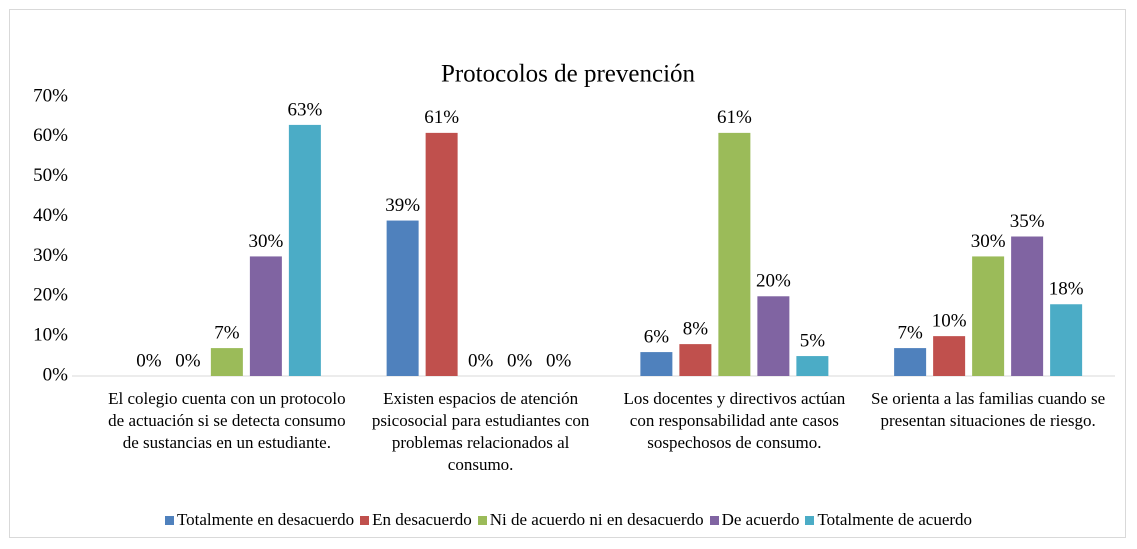  Describe the element at coordinates (568, 74) in the screenshot. I see `chart-title: Protocolos de prevención` at that location.